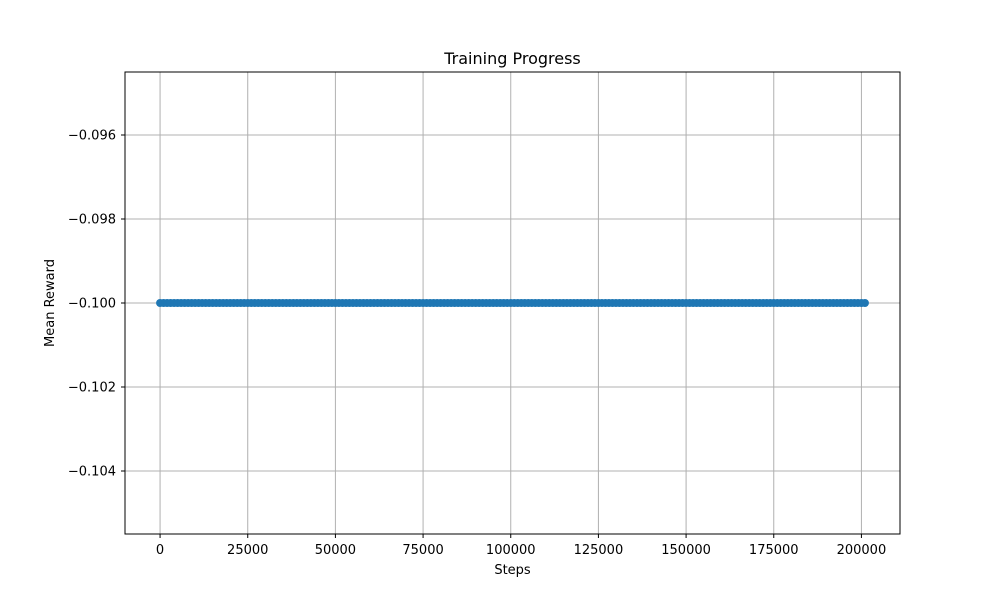 The width and height of the screenshot is (1000, 600). What do you see at coordinates (422, 550) in the screenshot?
I see `x-tick-label: 75000` at bounding box center [422, 550].